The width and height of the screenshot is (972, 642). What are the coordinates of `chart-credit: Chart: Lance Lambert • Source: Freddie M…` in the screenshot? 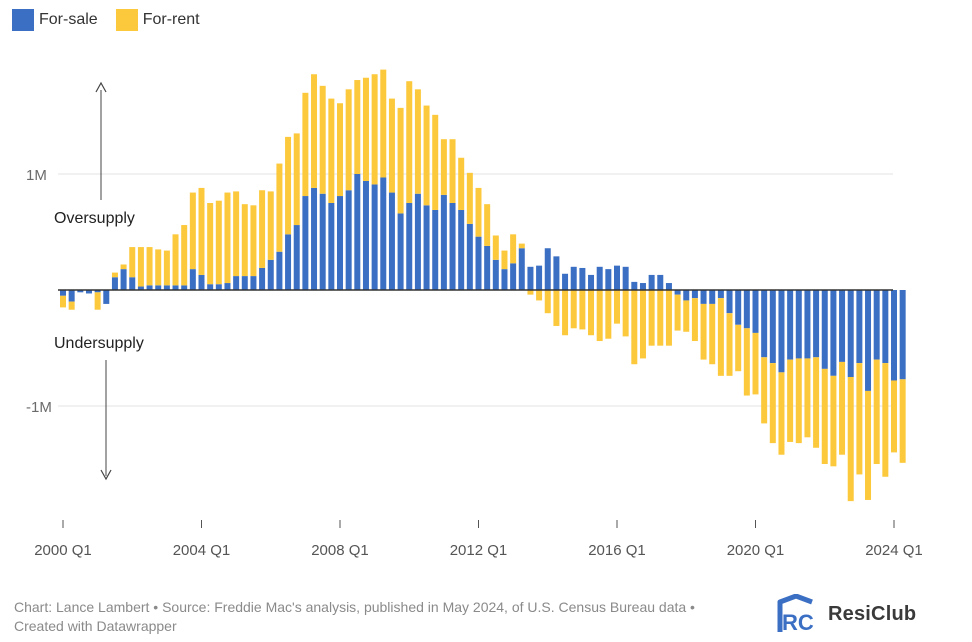 It's located at (354, 616).